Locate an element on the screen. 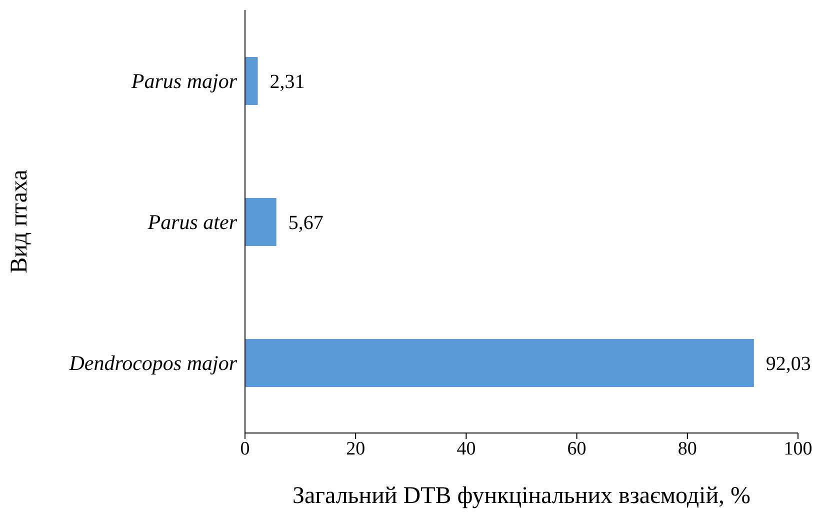 The image size is (826, 521). data-label: 92,03 is located at coordinates (788, 364).